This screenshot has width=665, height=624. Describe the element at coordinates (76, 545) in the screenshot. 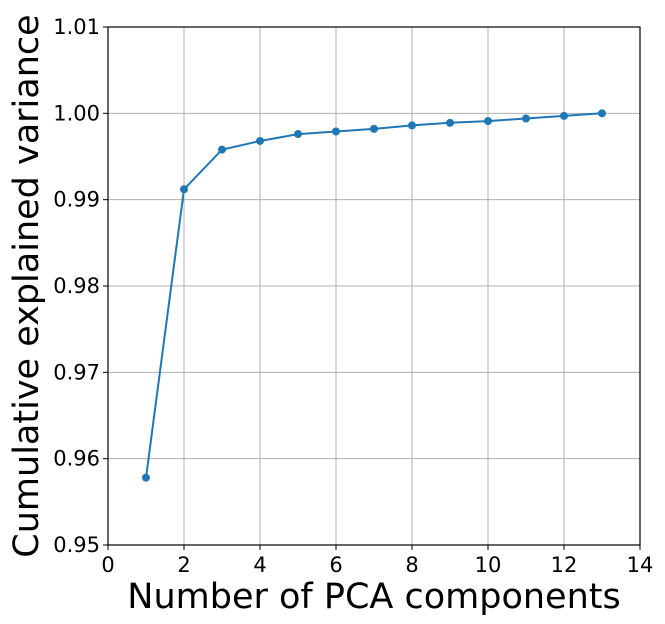

I see `y-tick-label: 0.95` at that location.